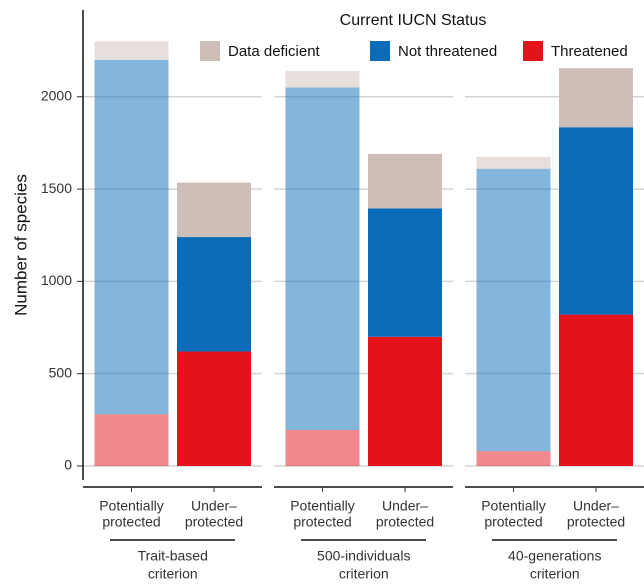  Describe the element at coordinates (173, 556) in the screenshot. I see `facet-label: Trait-based` at that location.